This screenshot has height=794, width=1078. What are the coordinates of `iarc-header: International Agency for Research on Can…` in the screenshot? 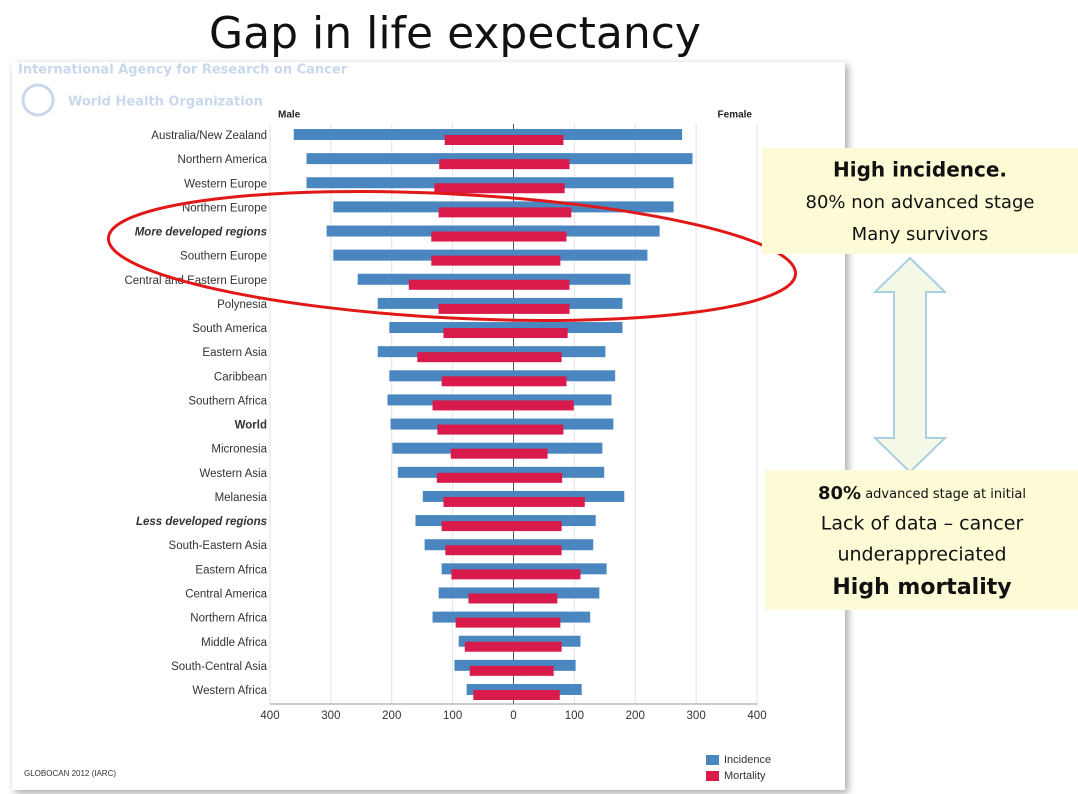 It's located at (183, 70).